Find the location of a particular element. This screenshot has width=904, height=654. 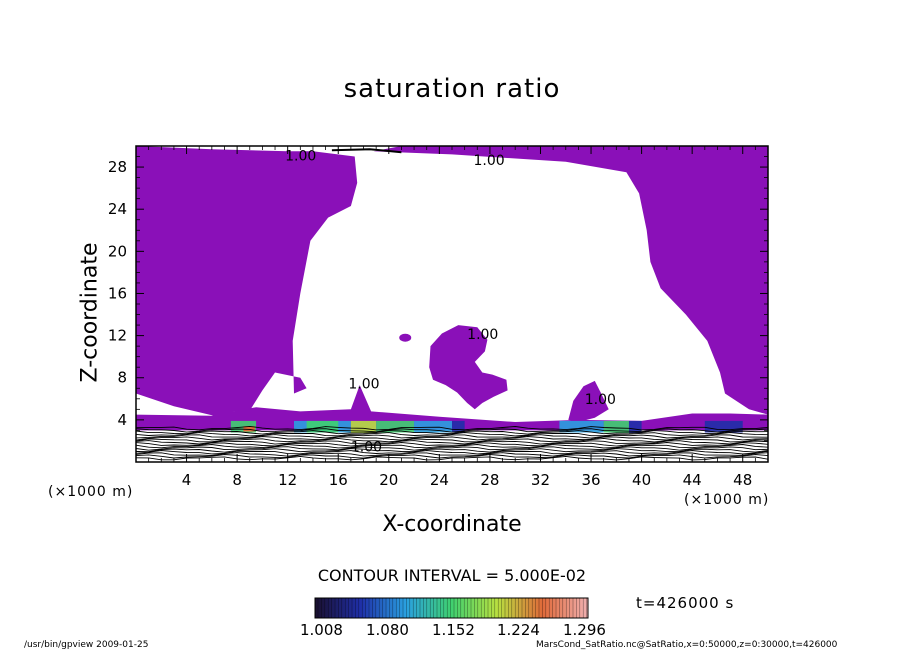

x-tick-label-8: 36 is located at coordinates (590, 480).